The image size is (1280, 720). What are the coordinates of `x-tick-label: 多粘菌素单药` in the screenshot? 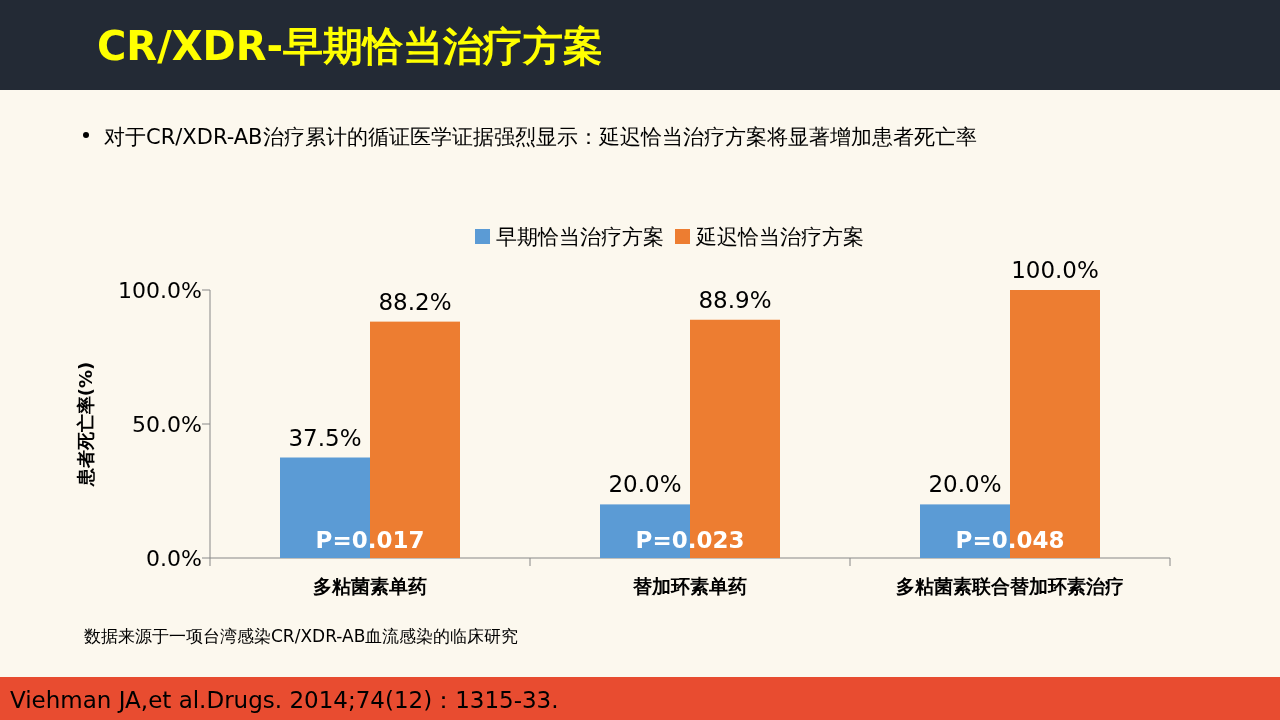 It's located at (370, 586).